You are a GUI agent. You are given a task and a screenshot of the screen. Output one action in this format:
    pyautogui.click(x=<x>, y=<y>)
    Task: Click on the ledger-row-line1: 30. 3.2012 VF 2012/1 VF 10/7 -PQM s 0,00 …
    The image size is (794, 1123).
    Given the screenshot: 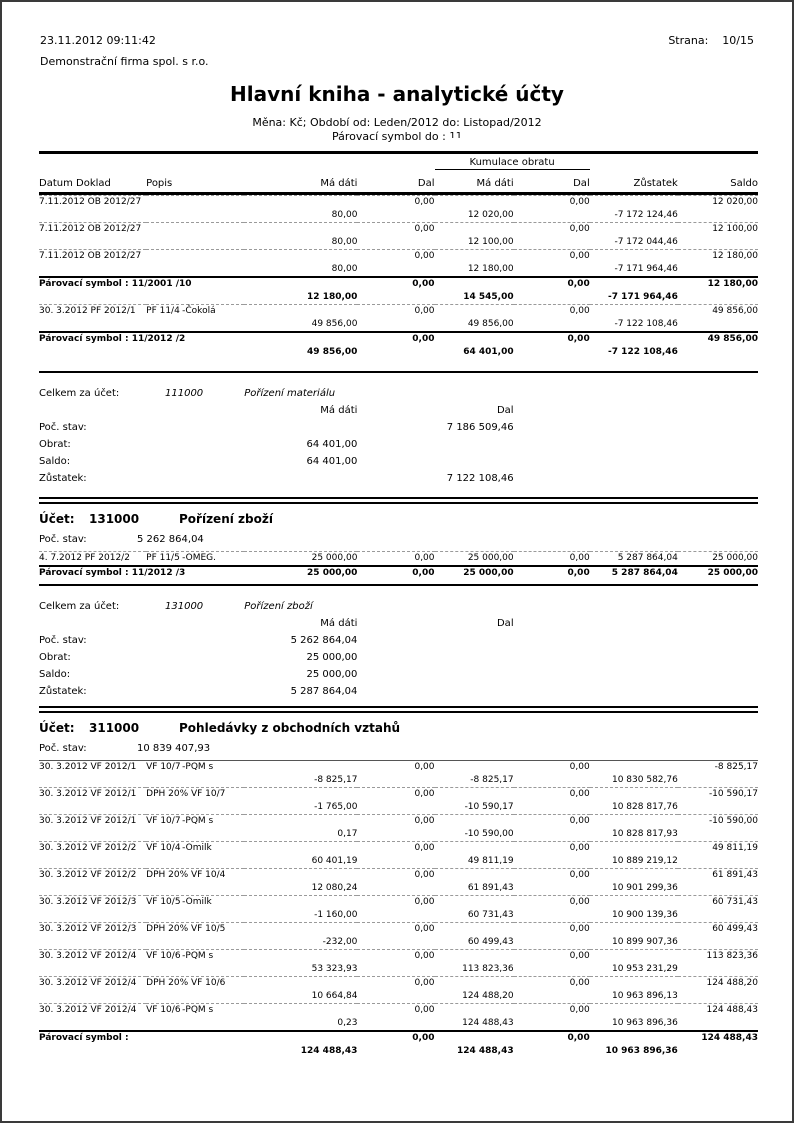 What is the action you would take?
    pyautogui.click(x=398, y=767)
    